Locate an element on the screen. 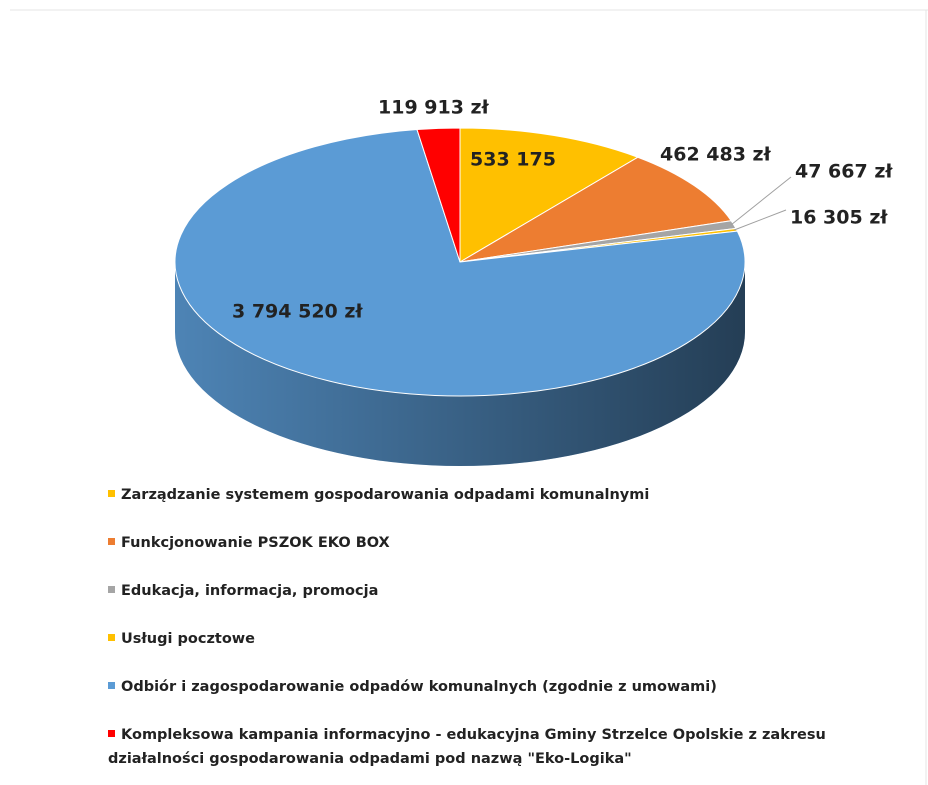  legend-label: Edukacja, informacja, promocja is located at coordinates (250, 591).